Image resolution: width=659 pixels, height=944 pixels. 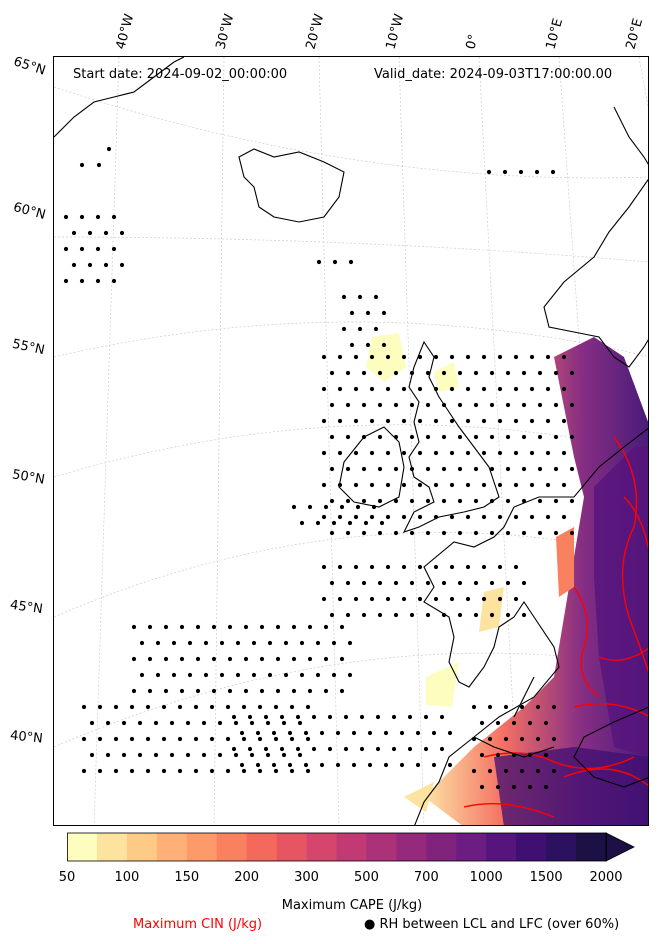 What do you see at coordinates (127, 877) in the screenshot?
I see `colorbar-tick-label: 100` at bounding box center [127, 877].